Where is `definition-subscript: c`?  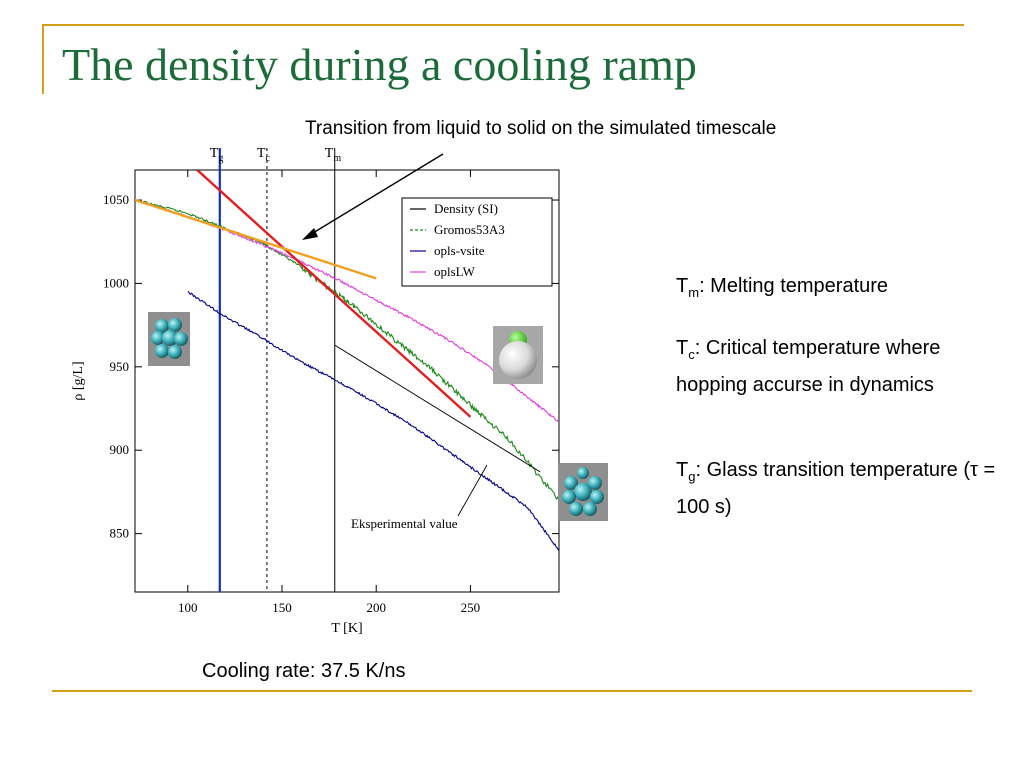
definition-subscript: c is located at coordinates (691, 354).